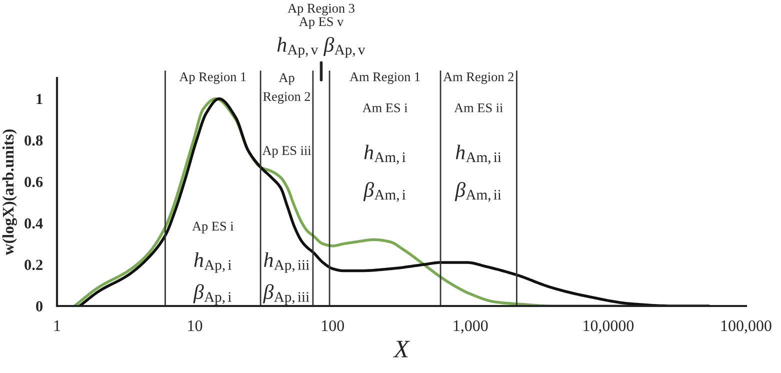  Describe the element at coordinates (33, 140) in the screenshot. I see `y-tick-label: 0.8` at that location.